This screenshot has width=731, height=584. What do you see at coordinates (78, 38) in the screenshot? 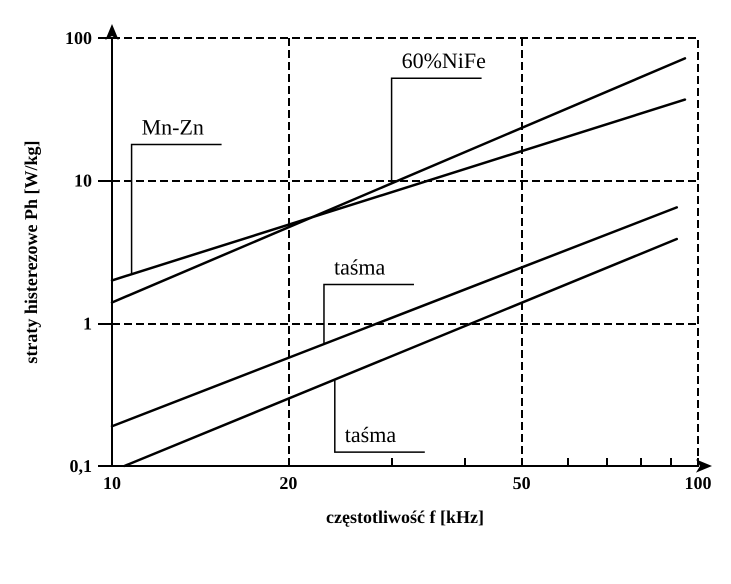
I see `y-tick-label: 100` at bounding box center [78, 38].